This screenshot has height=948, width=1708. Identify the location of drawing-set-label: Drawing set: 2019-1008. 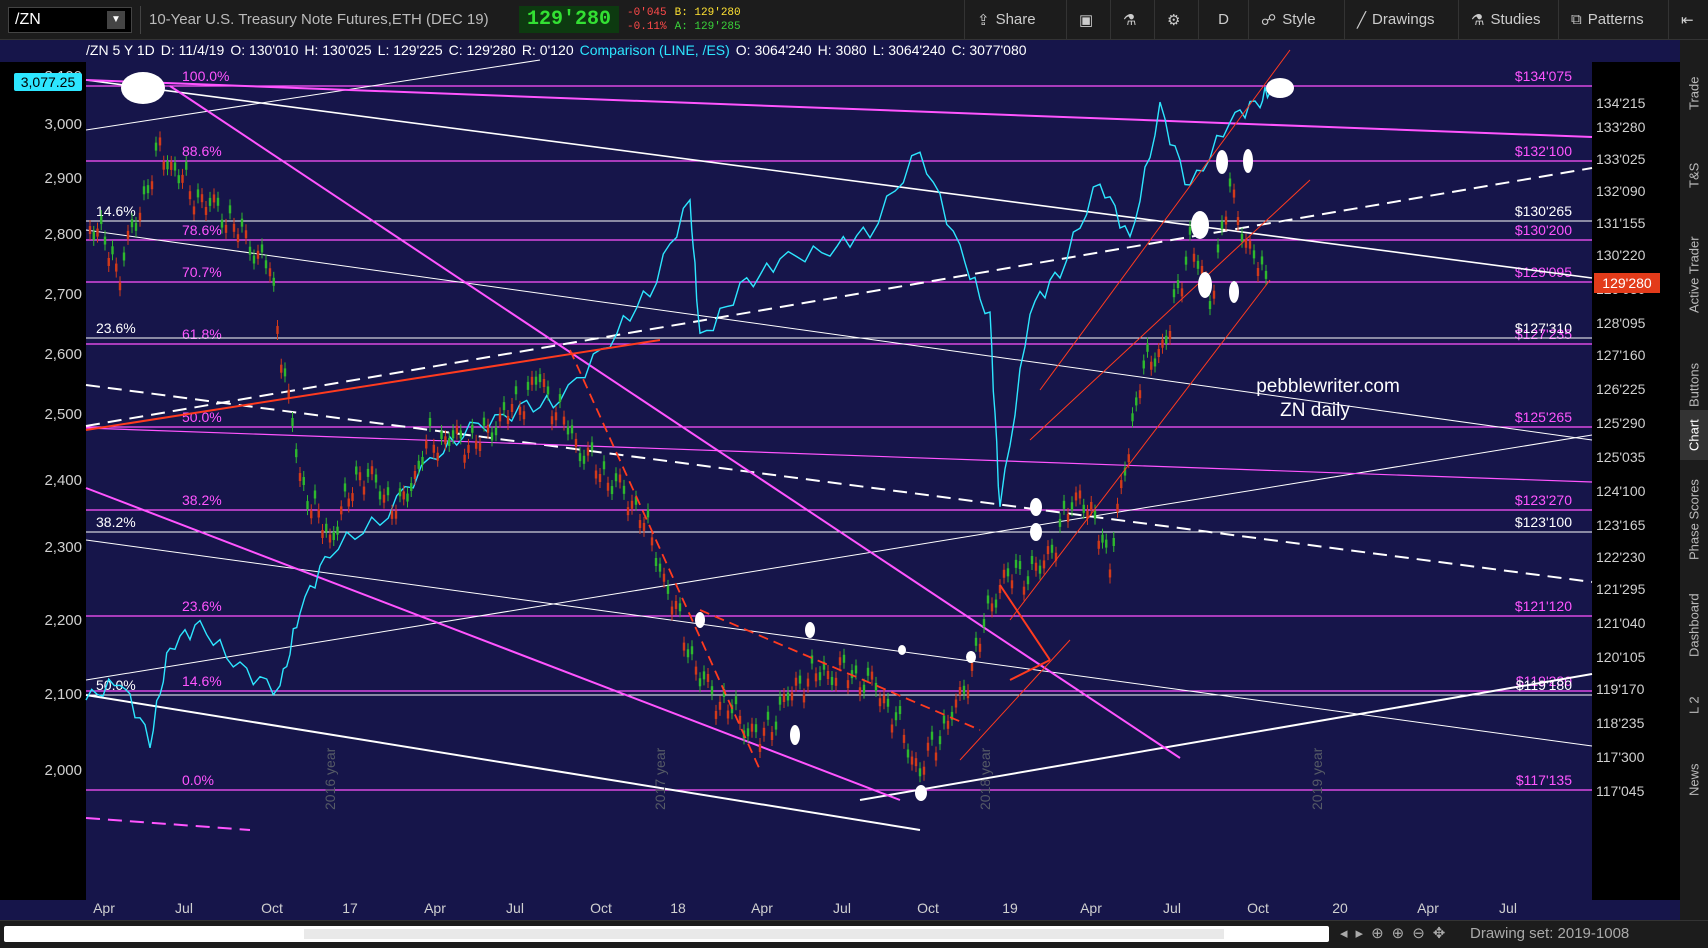
(1550, 933).